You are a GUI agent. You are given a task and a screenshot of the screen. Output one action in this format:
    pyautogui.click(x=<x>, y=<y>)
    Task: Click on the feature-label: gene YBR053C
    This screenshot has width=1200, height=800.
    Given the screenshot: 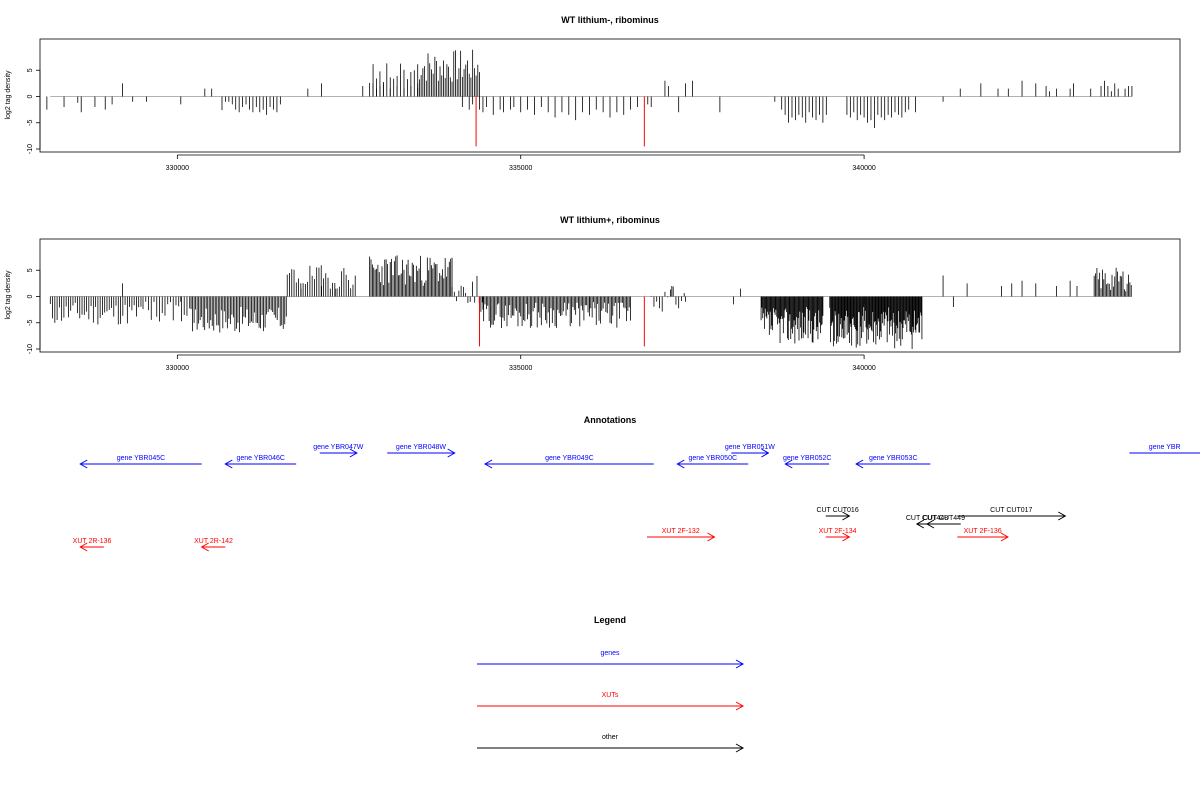 What is the action you would take?
    pyautogui.click(x=893, y=458)
    